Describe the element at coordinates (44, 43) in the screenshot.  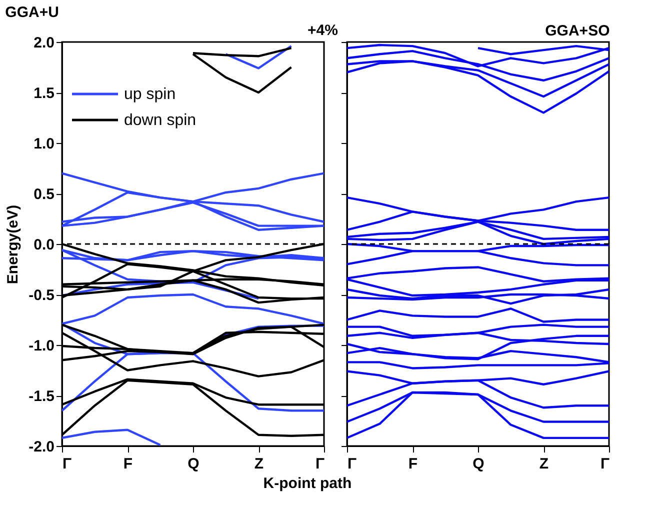
I see `y-tick-label: 2.0` at that location.